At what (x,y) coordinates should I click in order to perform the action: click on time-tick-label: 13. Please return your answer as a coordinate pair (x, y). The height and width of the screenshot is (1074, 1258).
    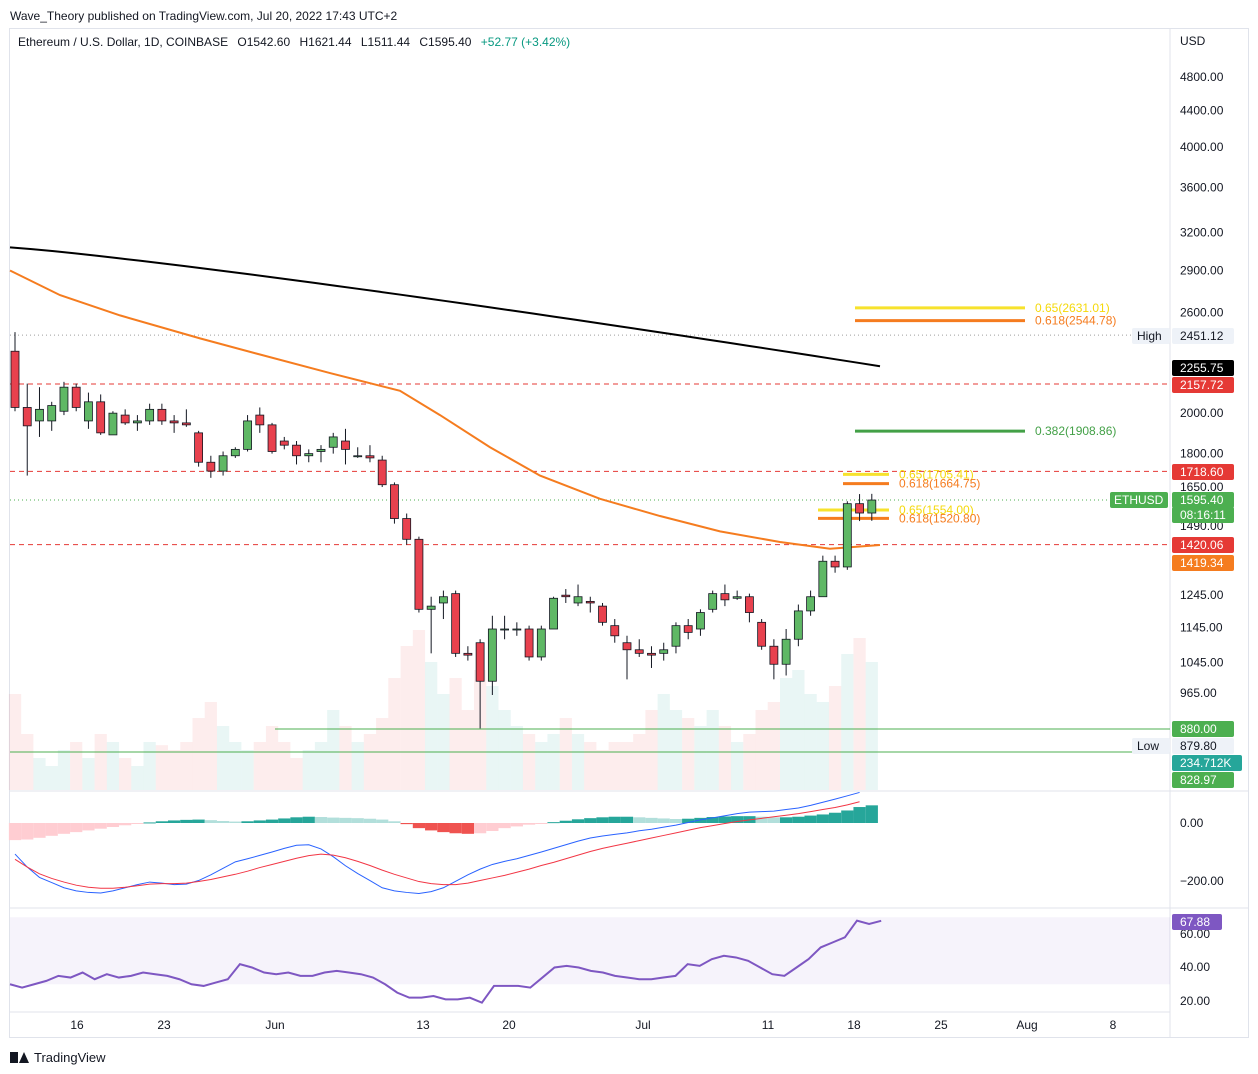
    Looking at the image, I should click on (423, 1025).